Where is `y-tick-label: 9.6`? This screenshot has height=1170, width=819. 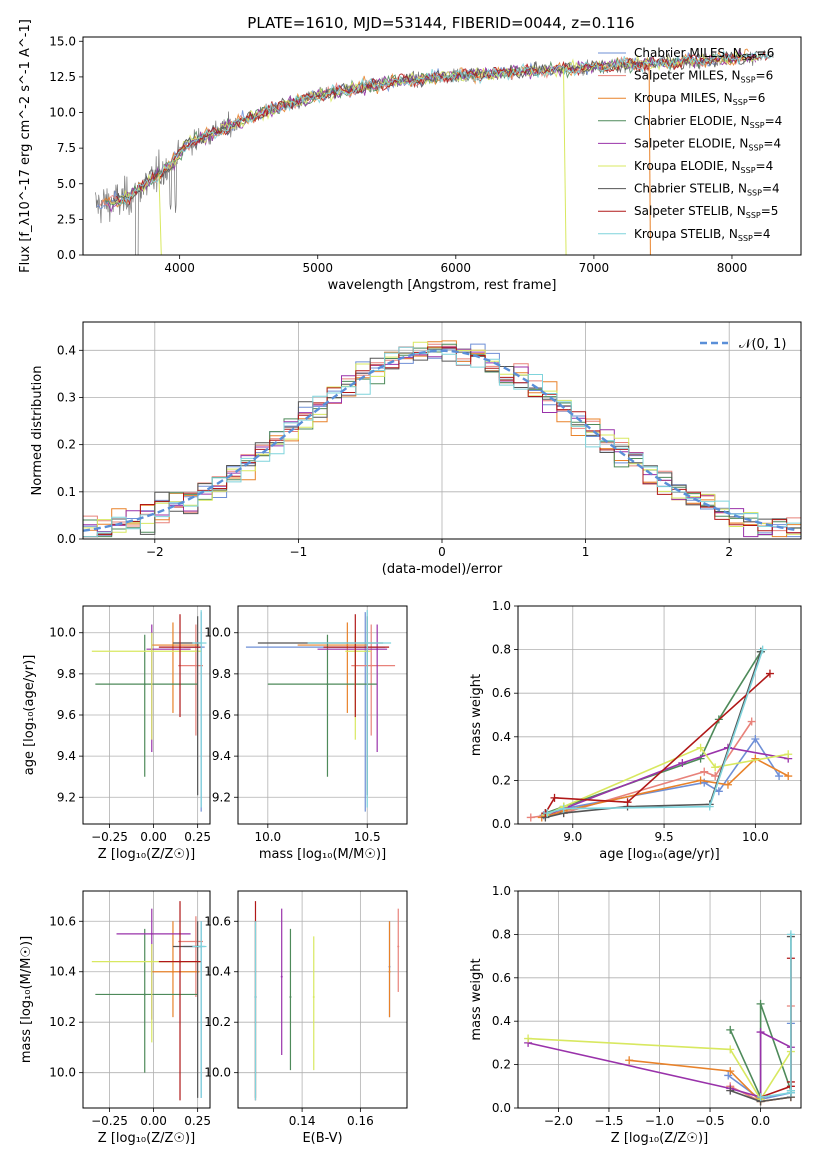 y-tick-label: 9.6 is located at coordinates (221, 715).